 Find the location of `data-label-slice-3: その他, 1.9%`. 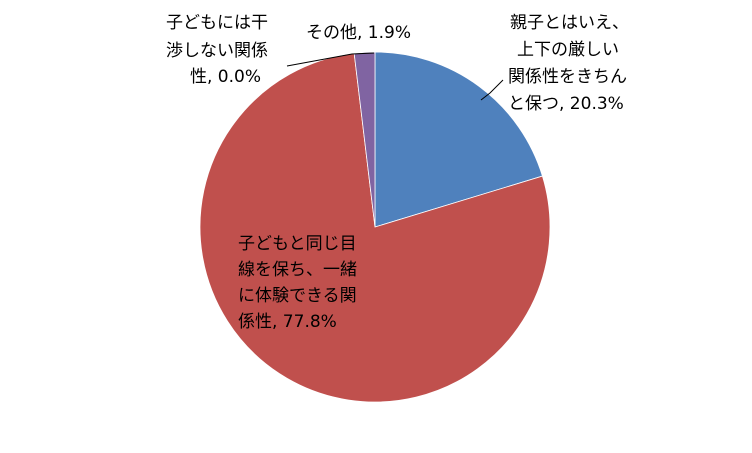

data-label-slice-3: その他, 1.9% is located at coordinates (358, 33).